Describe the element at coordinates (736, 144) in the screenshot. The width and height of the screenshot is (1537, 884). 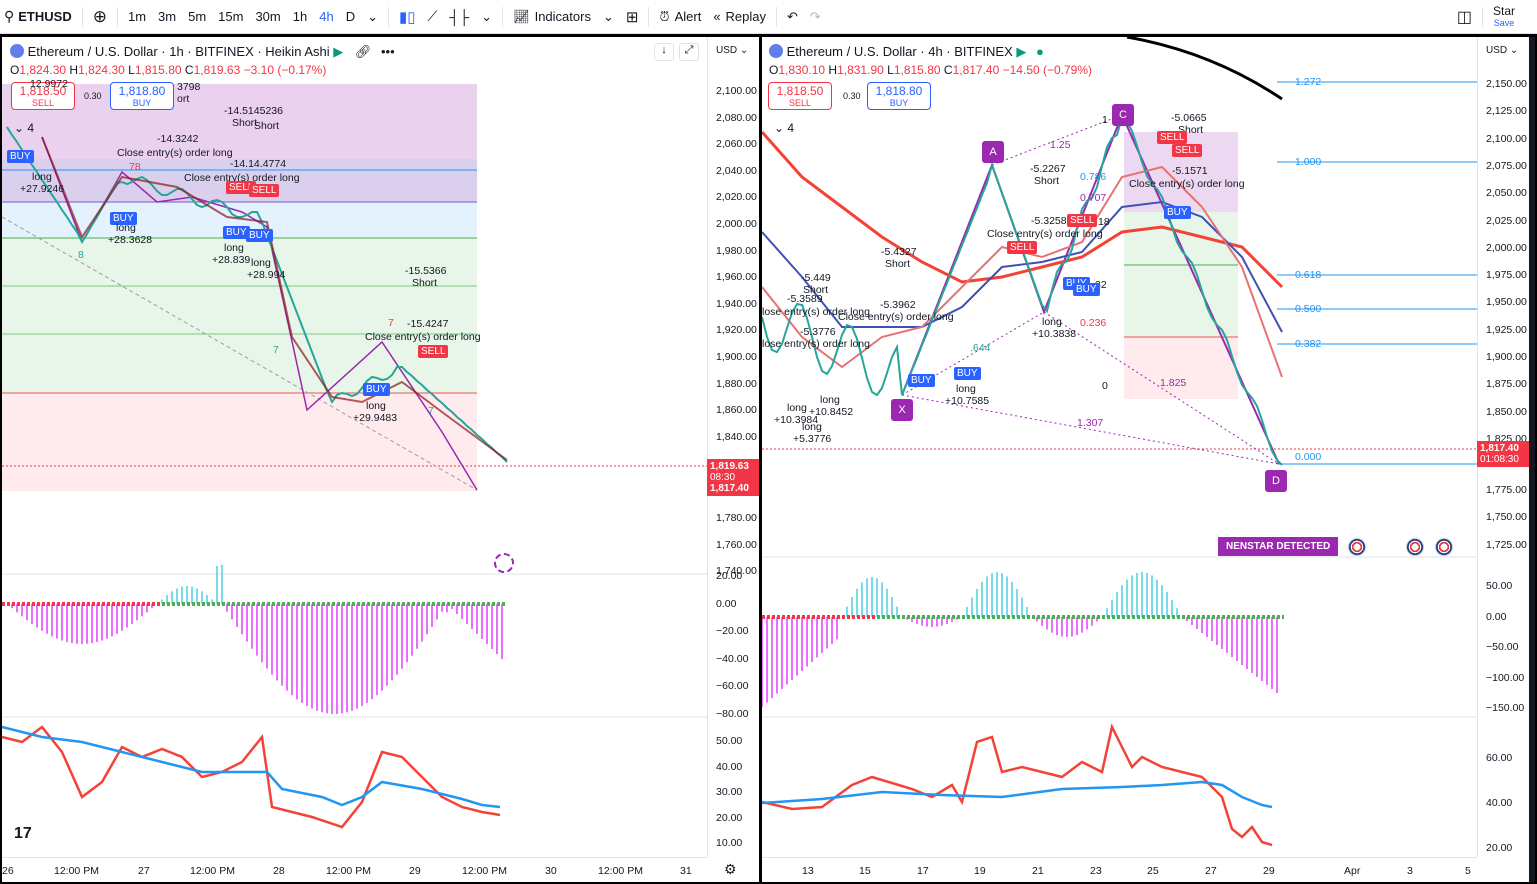
I see `price-axis-label: 2,060.00` at that location.